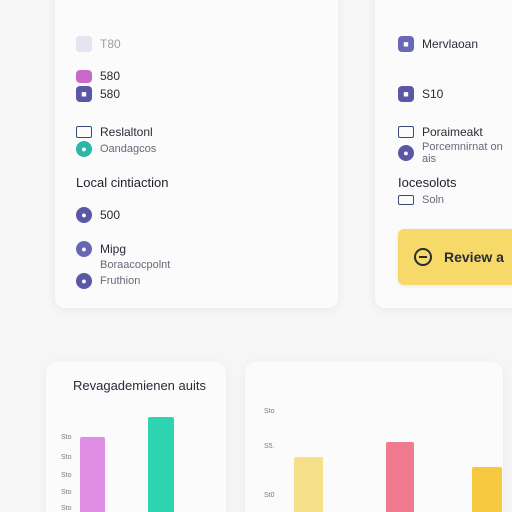 Image resolution: width=512 pixels, height=512 pixels. Describe the element at coordinates (406, 44) in the screenshot. I see `user-icon: ■` at that location.